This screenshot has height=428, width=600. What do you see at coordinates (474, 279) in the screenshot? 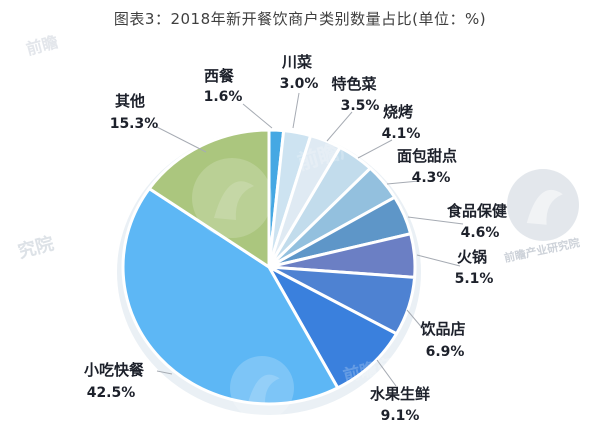
I see `slice-value-火锅: 5.1%` at bounding box center [474, 279].